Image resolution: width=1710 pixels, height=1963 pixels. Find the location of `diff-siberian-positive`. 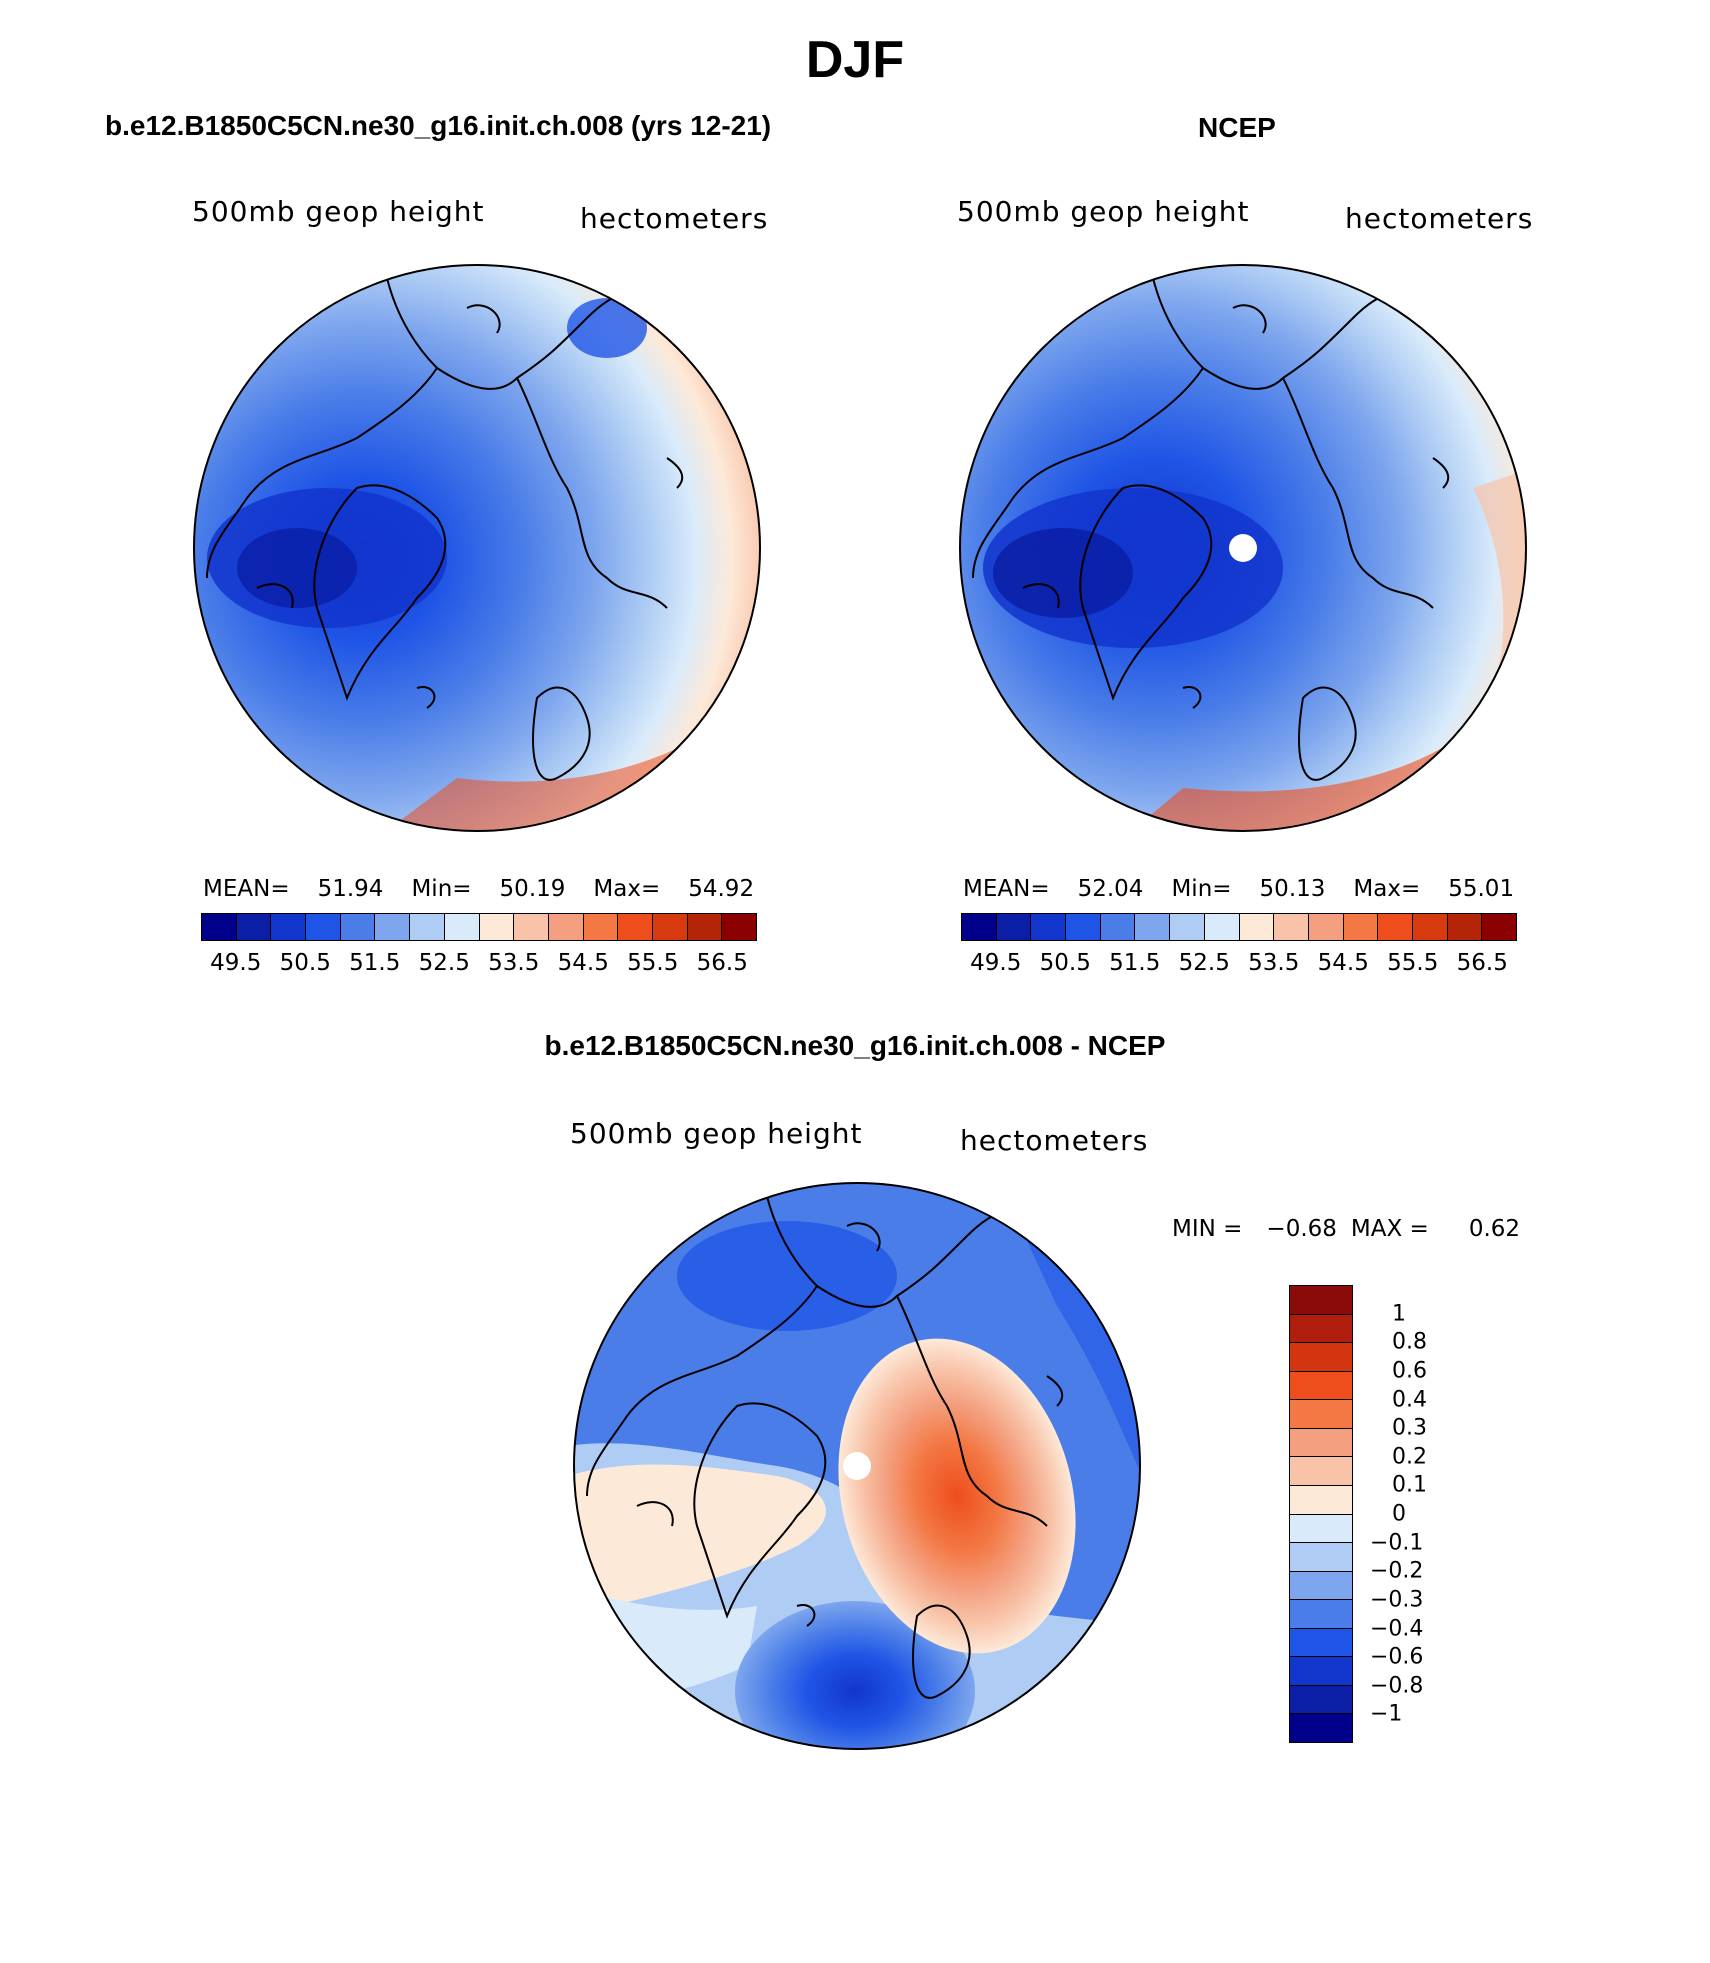

diff-siberian-positive is located at coordinates (957, 1496).